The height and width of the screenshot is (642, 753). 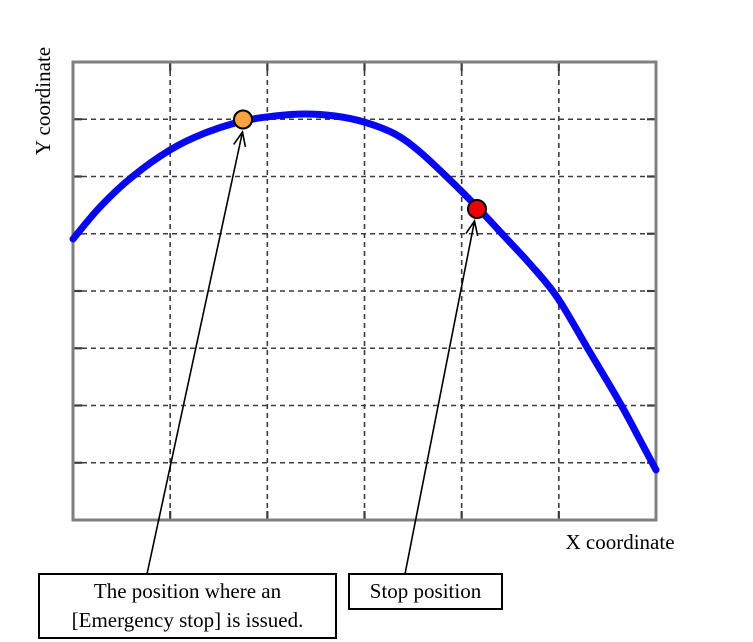 I want to click on stop-position-leader-arrow, so click(x=439, y=398).